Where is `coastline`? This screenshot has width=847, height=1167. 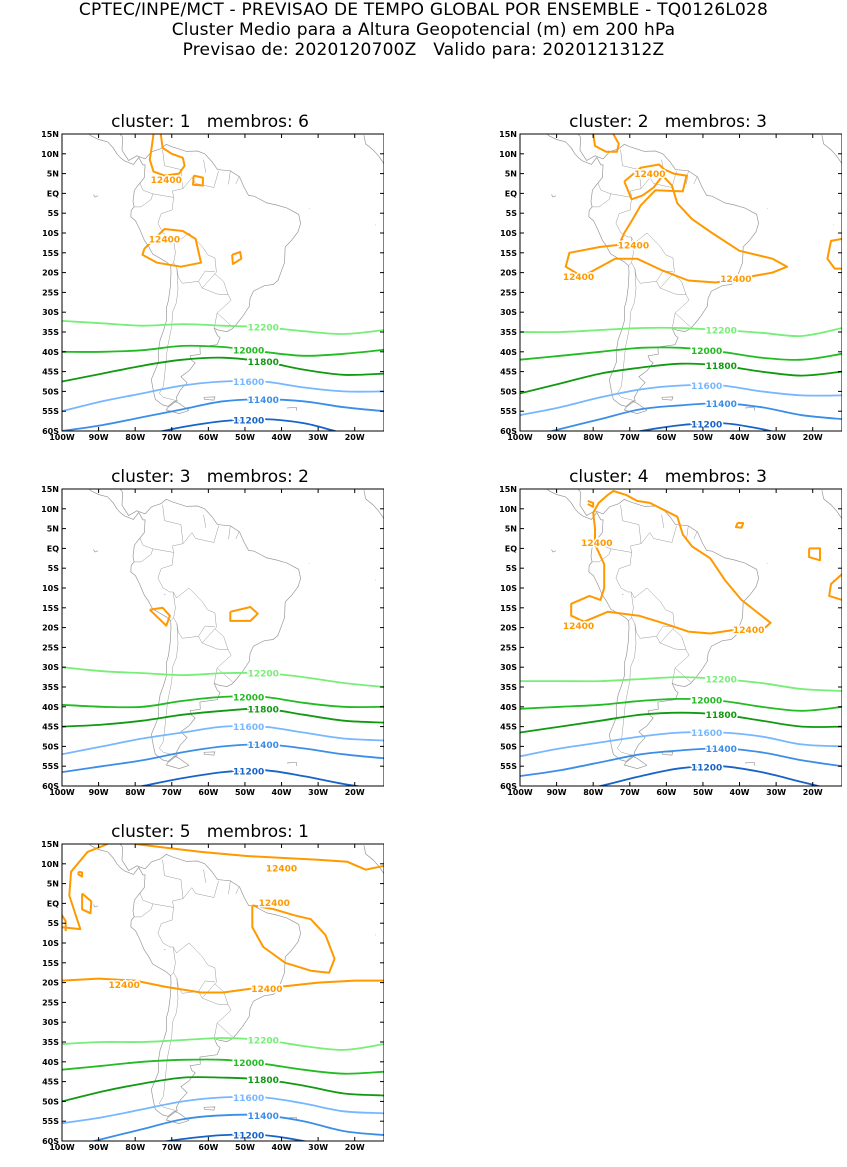
coastline is located at coordinates (223, 263).